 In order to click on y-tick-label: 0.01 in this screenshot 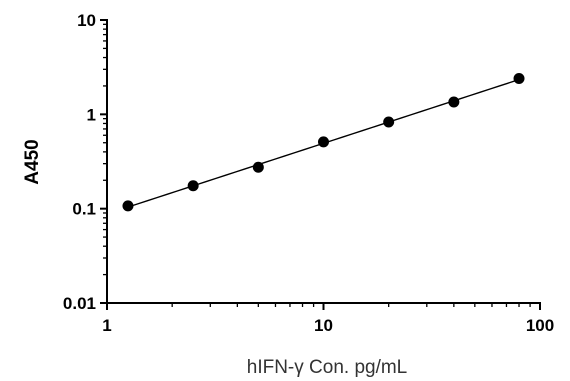, I will do `click(79, 303)`.